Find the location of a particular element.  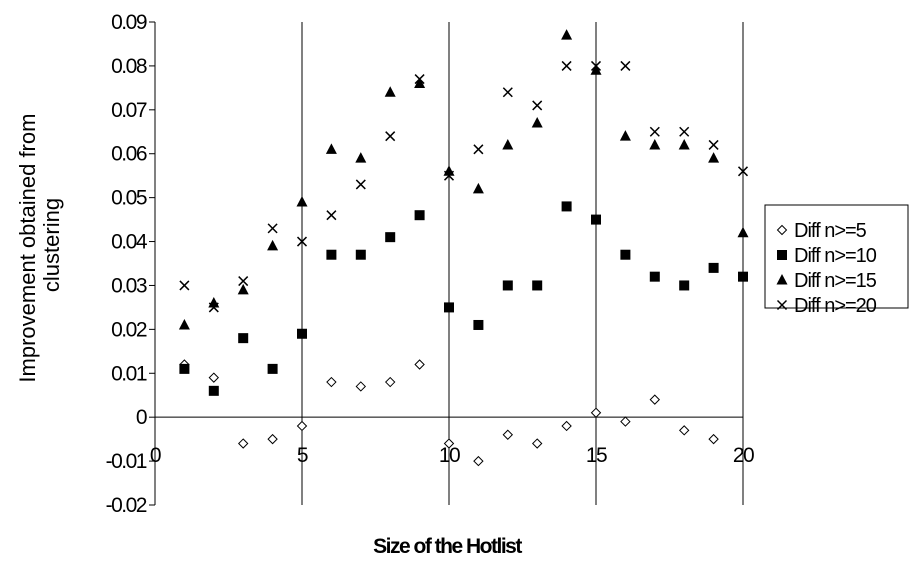

y-tick-label: 0.04 is located at coordinates (129, 242).